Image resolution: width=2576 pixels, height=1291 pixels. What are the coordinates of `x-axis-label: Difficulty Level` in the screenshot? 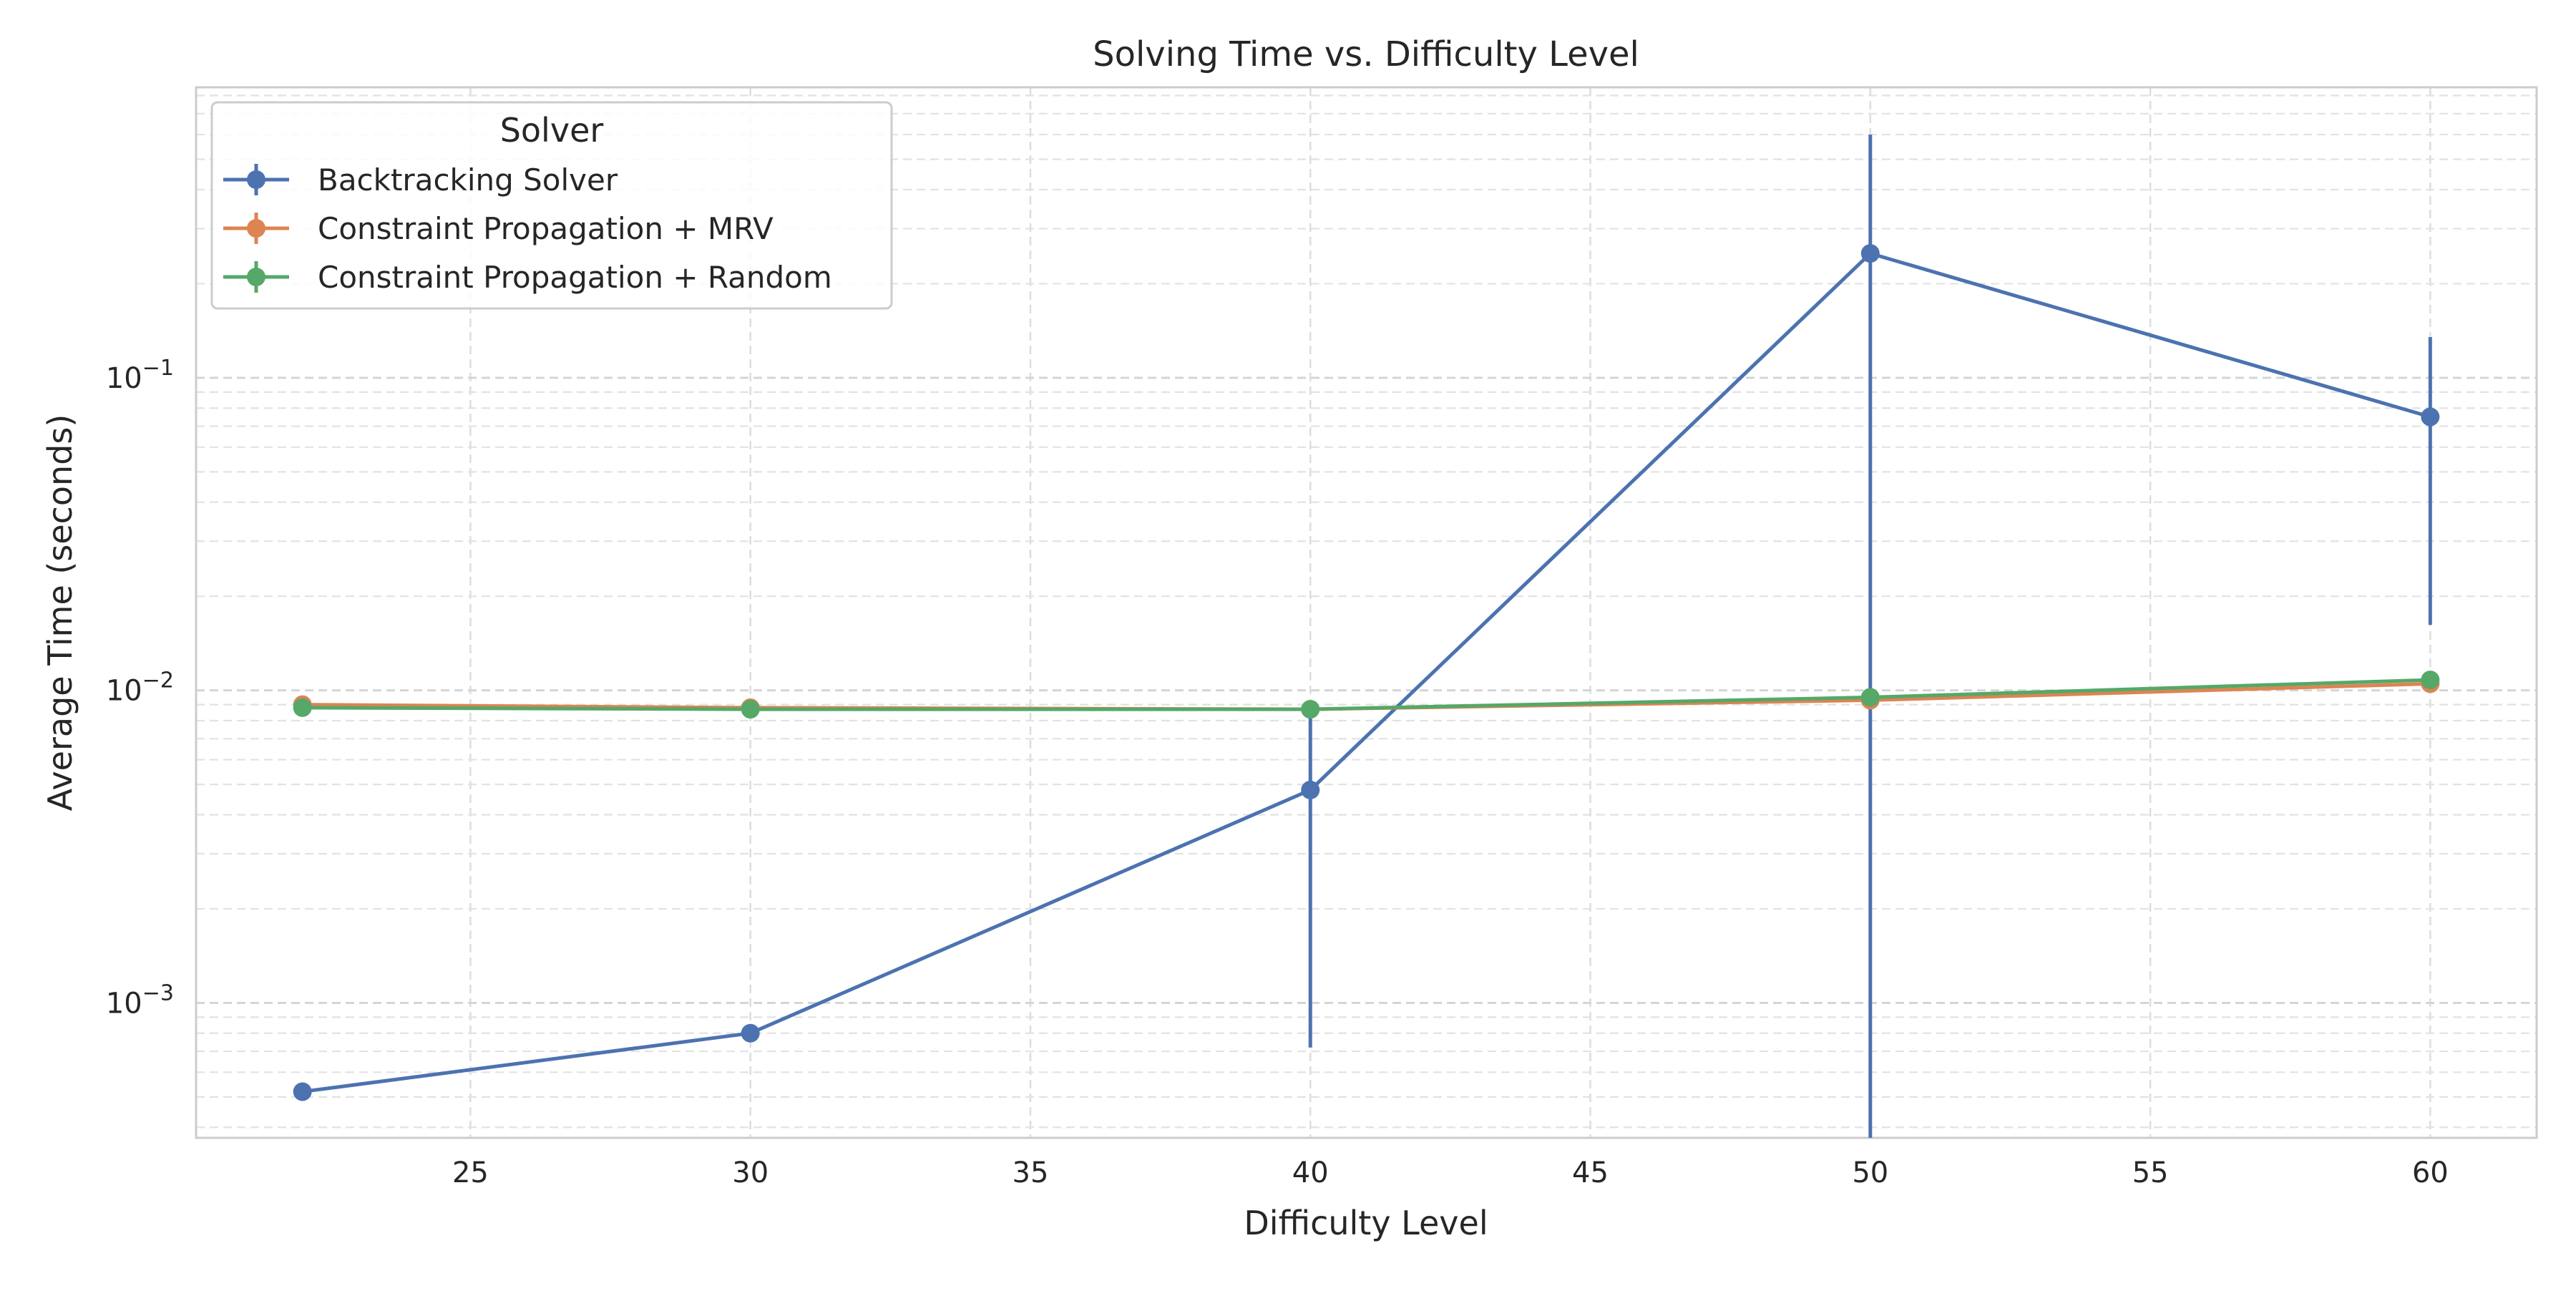 It's located at (1366, 1223).